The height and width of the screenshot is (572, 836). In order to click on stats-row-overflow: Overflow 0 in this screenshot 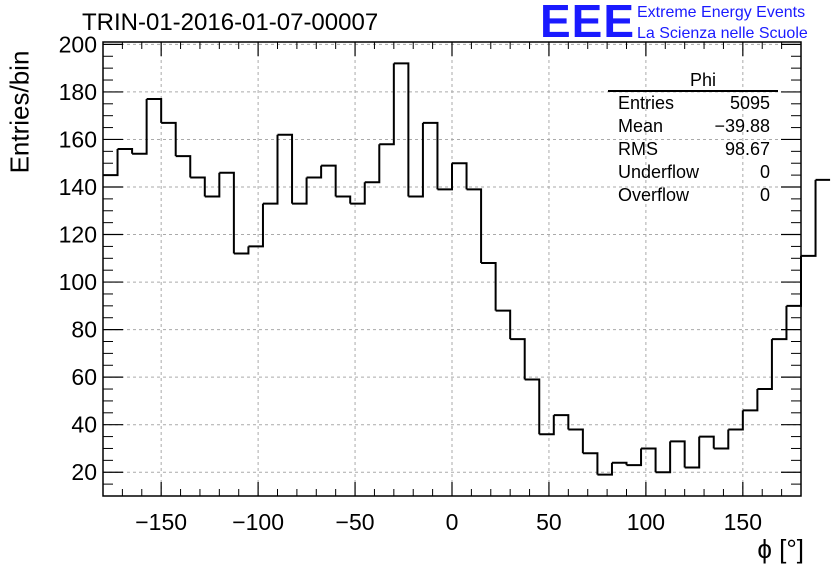, I will do `click(693, 195)`.